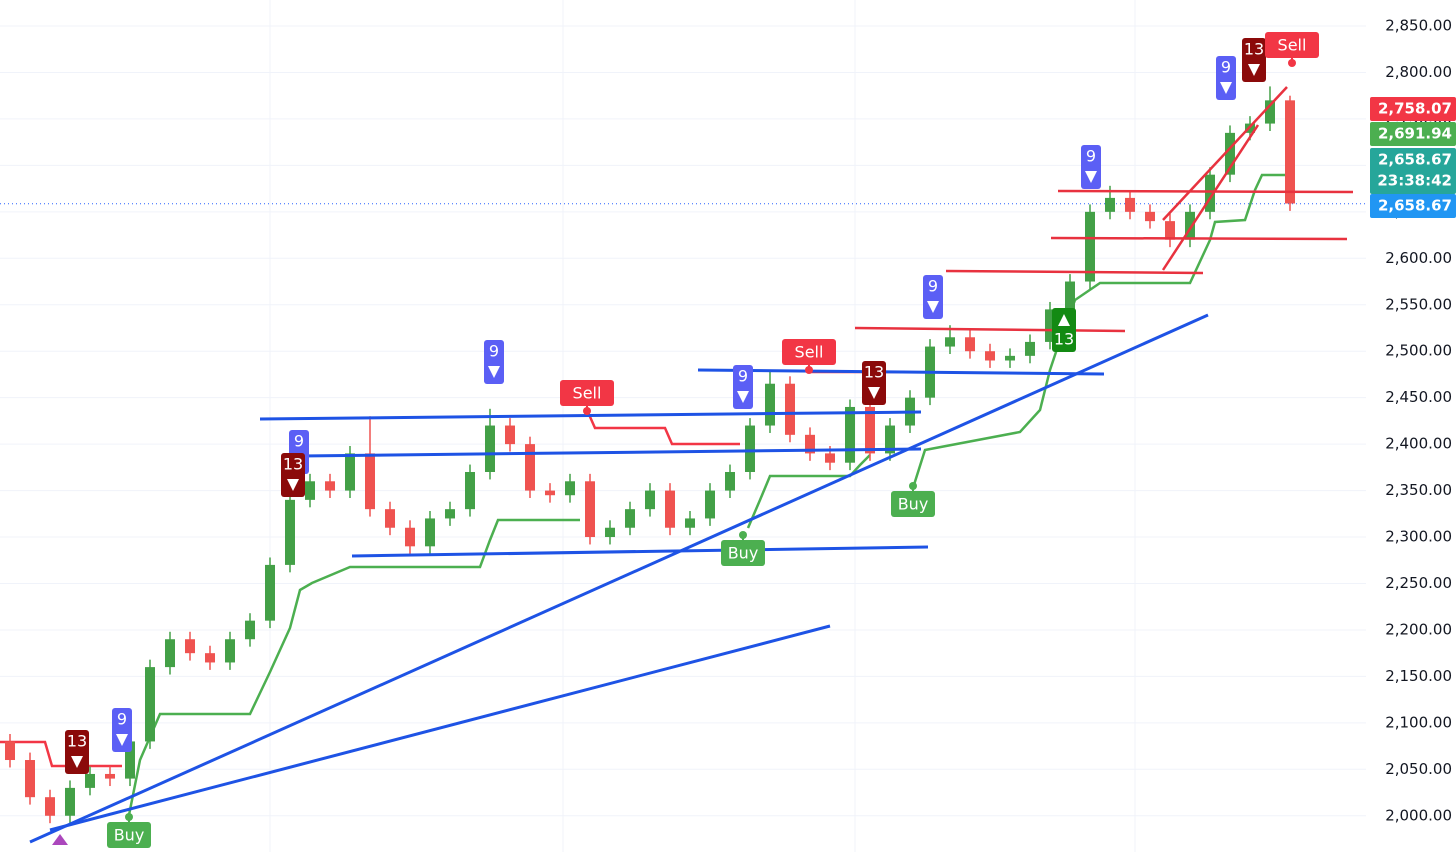  I want to click on price-tag-label: 2,691.94, so click(1415, 134).